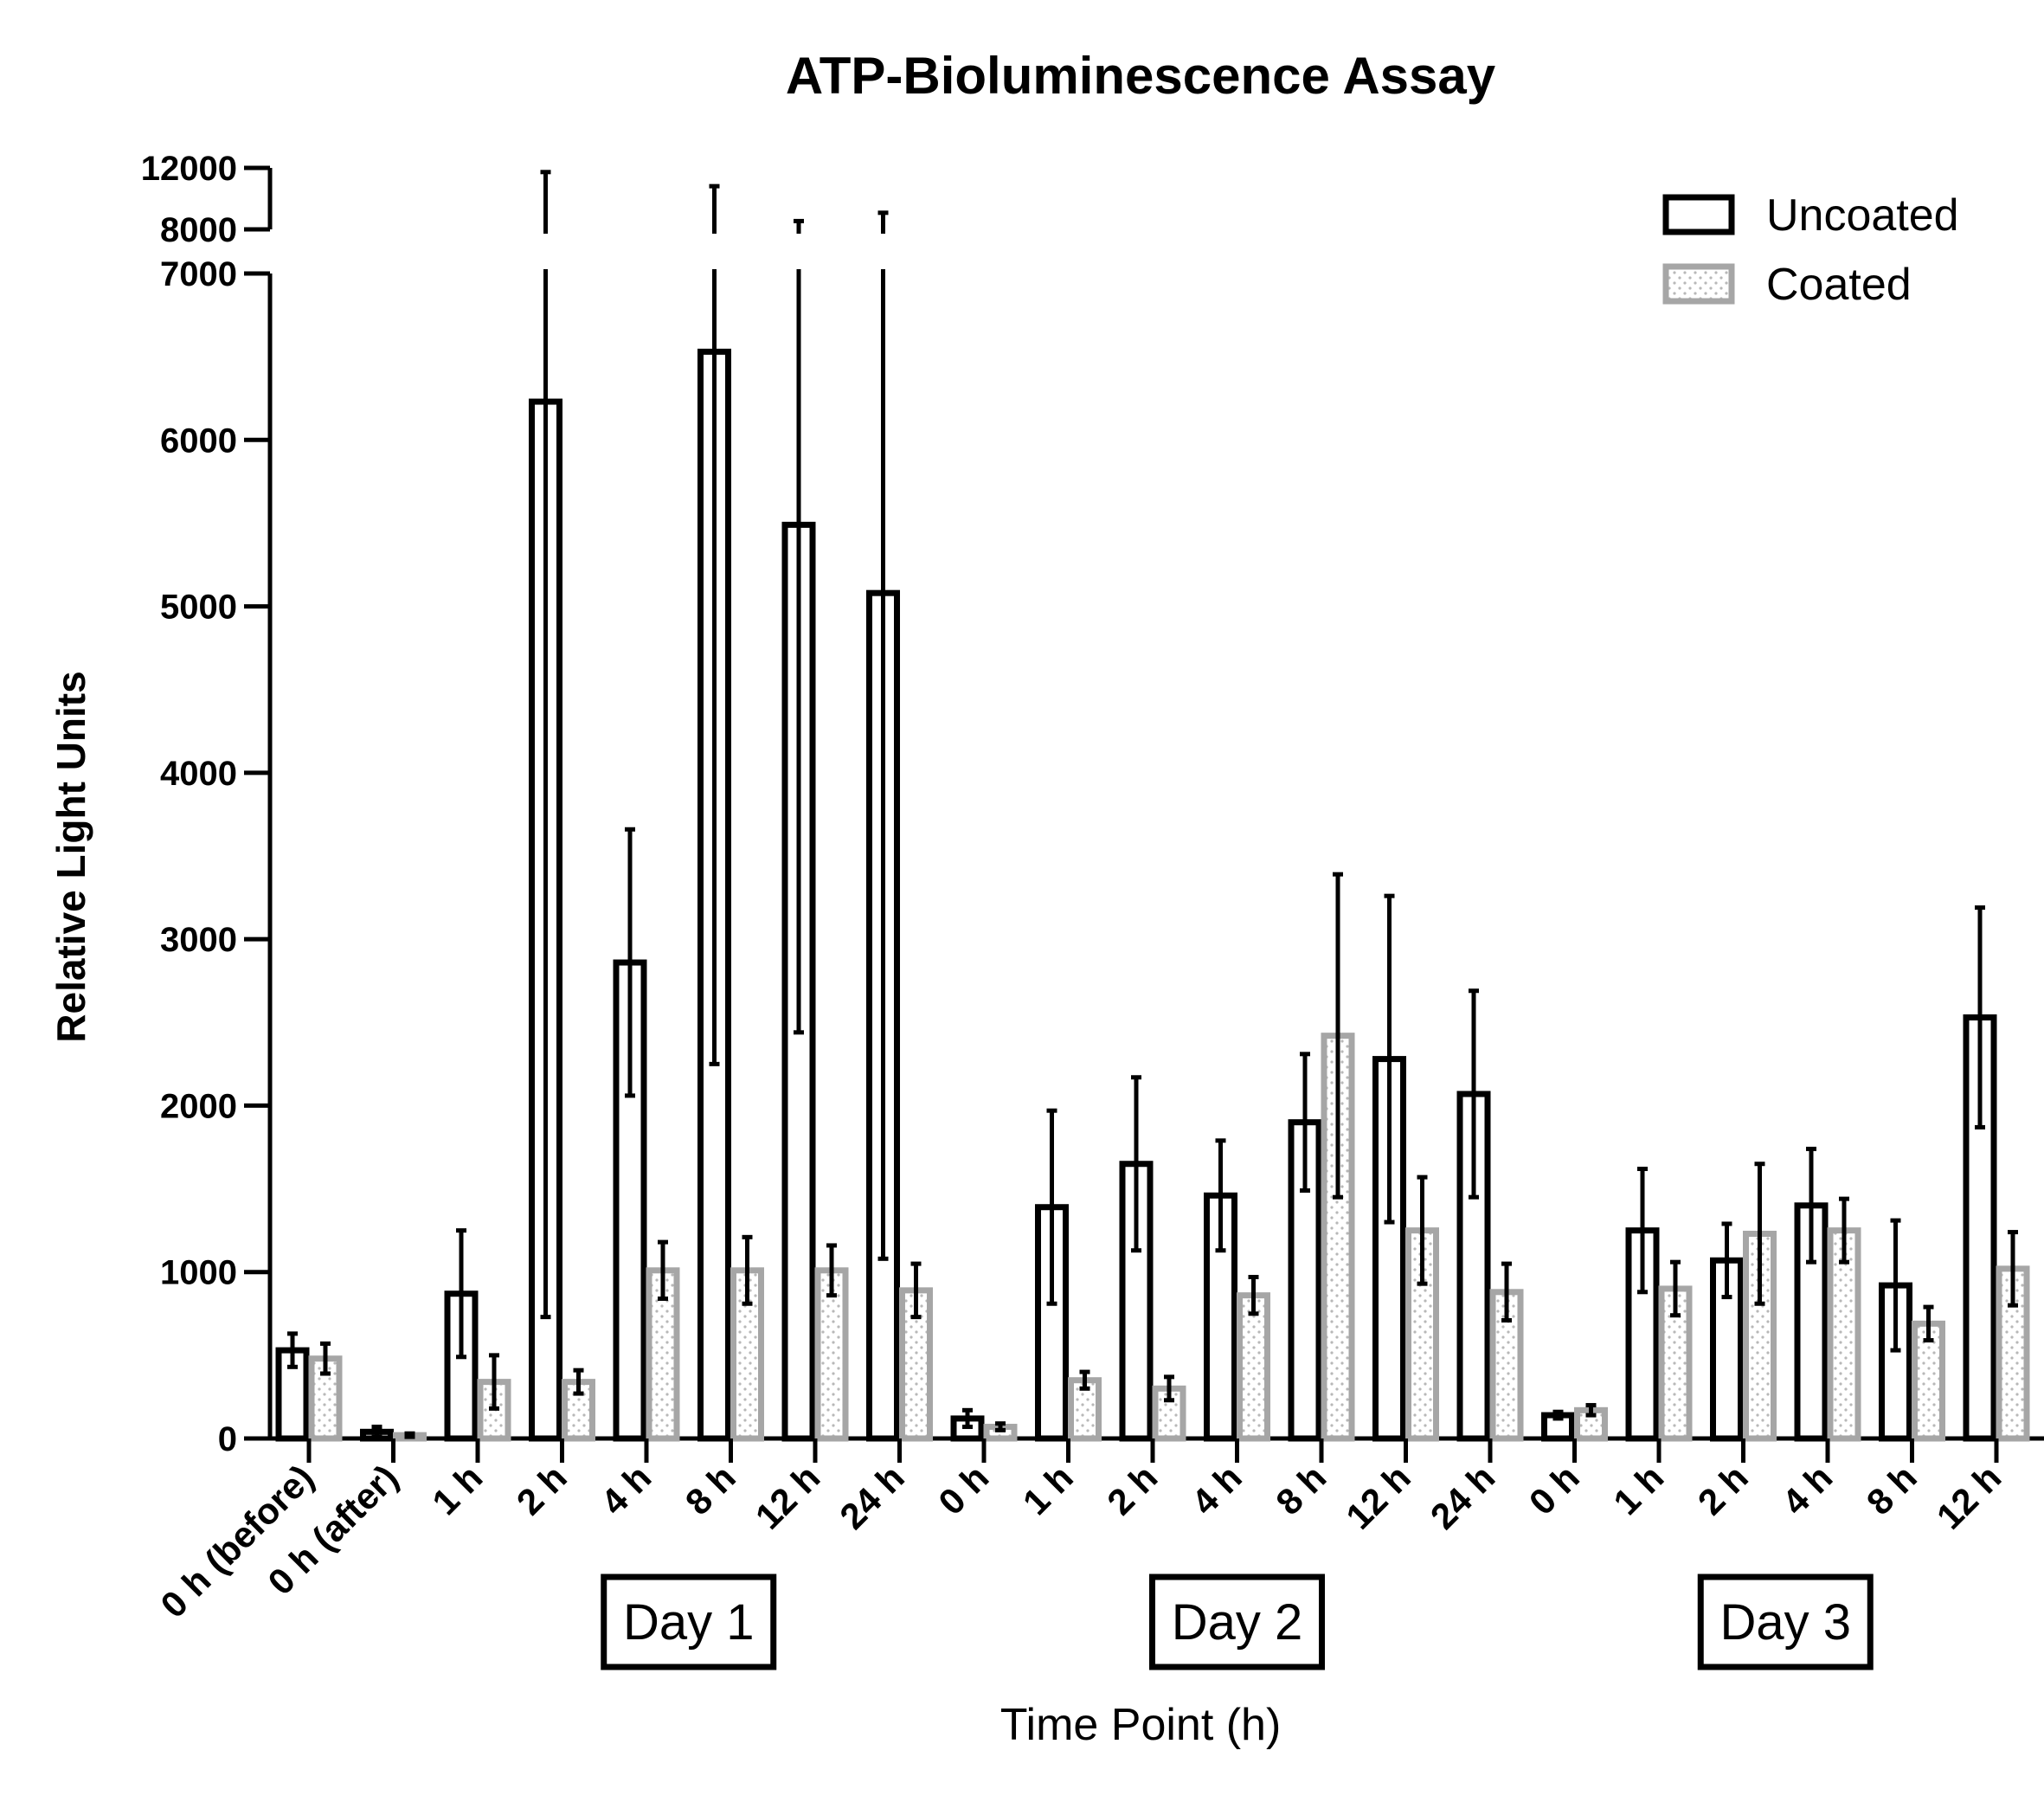 The image size is (2044, 1802). Describe the element at coordinates (199, 608) in the screenshot. I see `y-tick-label: 5000` at that location.